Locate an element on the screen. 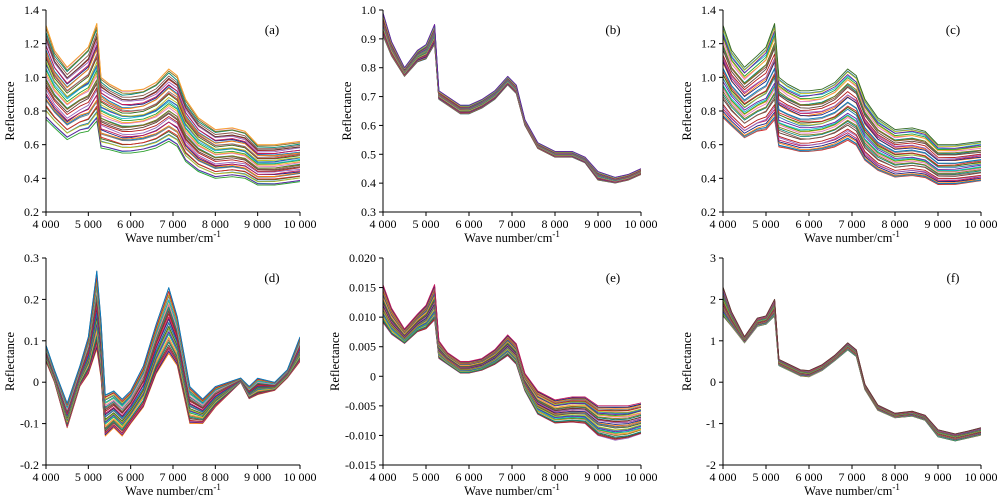  panel-label: (d) is located at coordinates (271, 277).